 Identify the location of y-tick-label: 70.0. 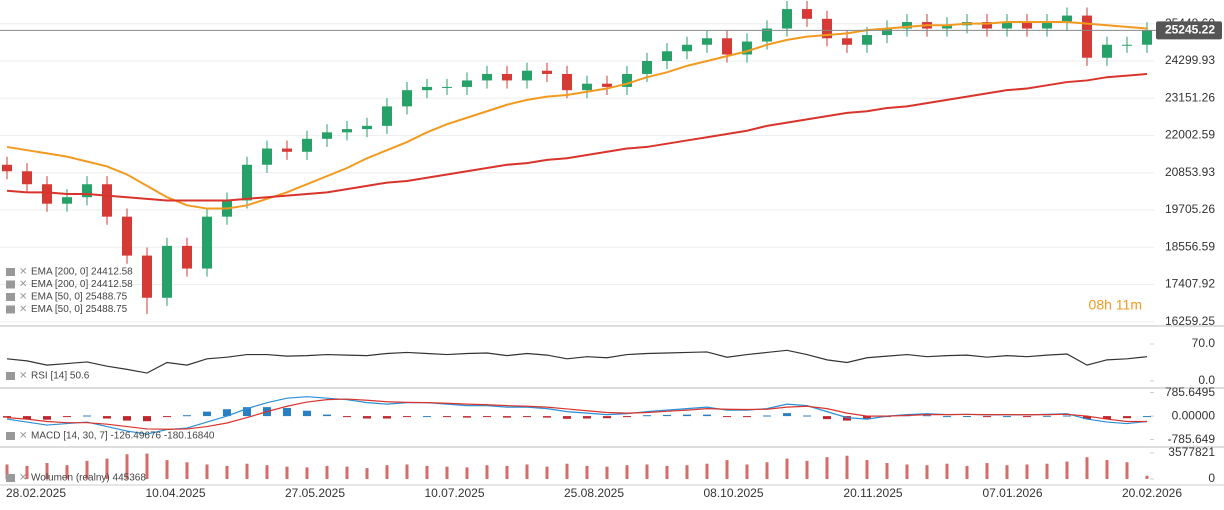
(1204, 343).